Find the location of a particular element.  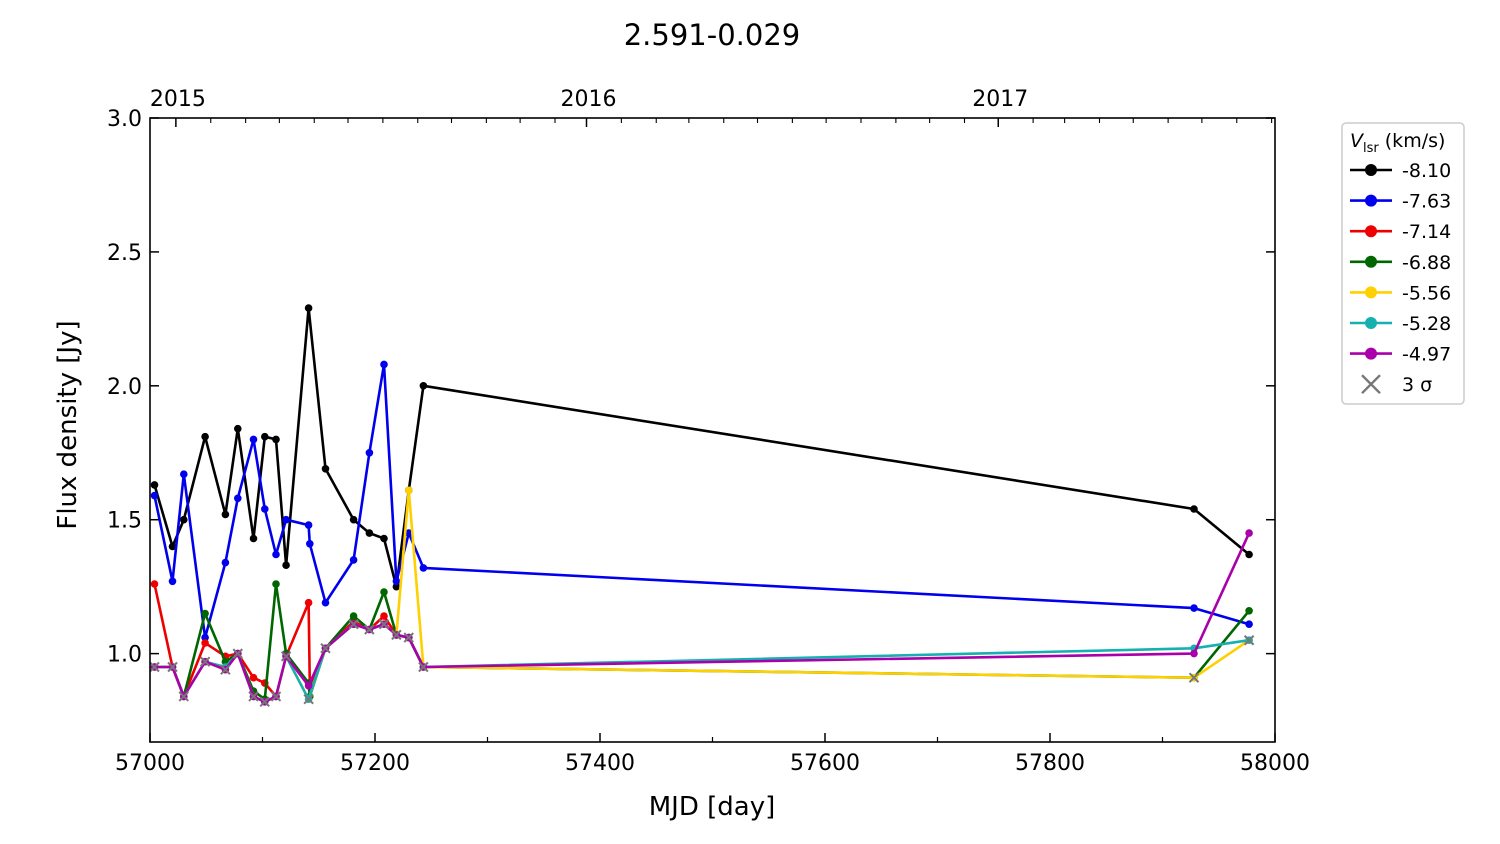

chart-title: 2.591-0.029 is located at coordinates (712, 35).